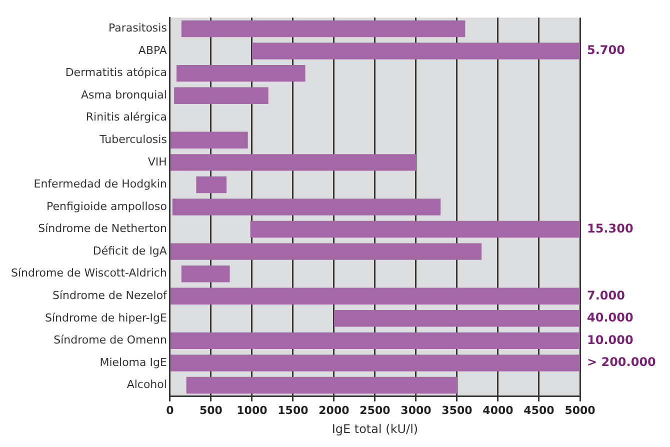  What do you see at coordinates (130, 251) in the screenshot?
I see `y-tick-label: Déficit de IgA` at bounding box center [130, 251].